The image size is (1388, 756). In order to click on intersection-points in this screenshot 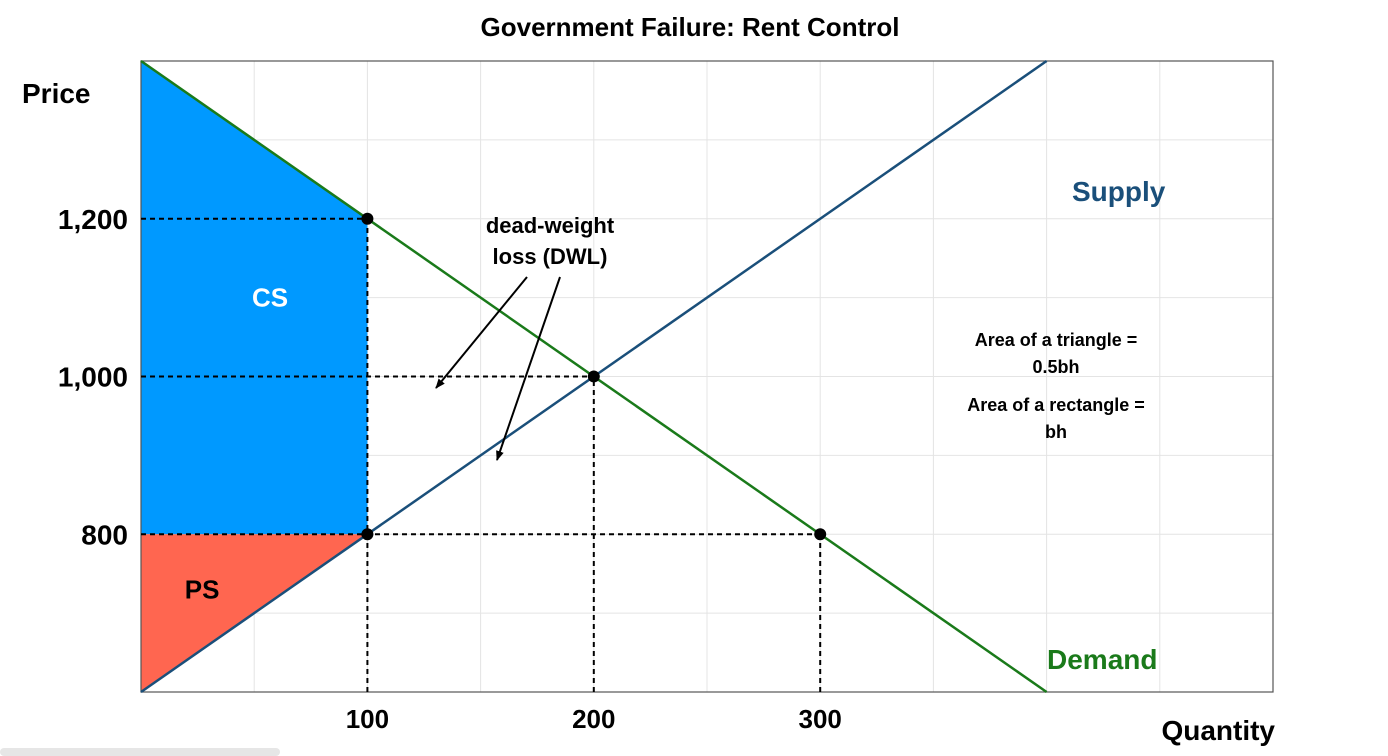, I will do `click(594, 376)`.